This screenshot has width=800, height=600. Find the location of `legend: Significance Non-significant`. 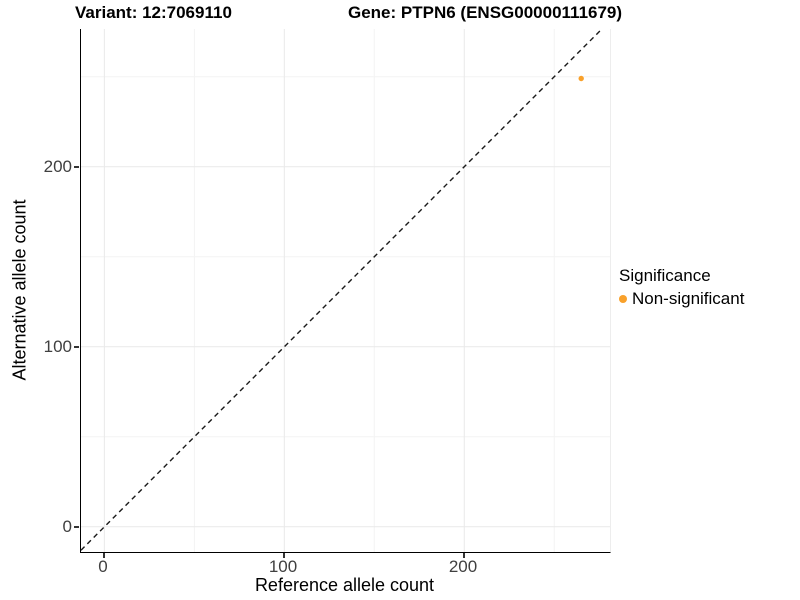

legend: Significance Non-significant is located at coordinates (681, 287).